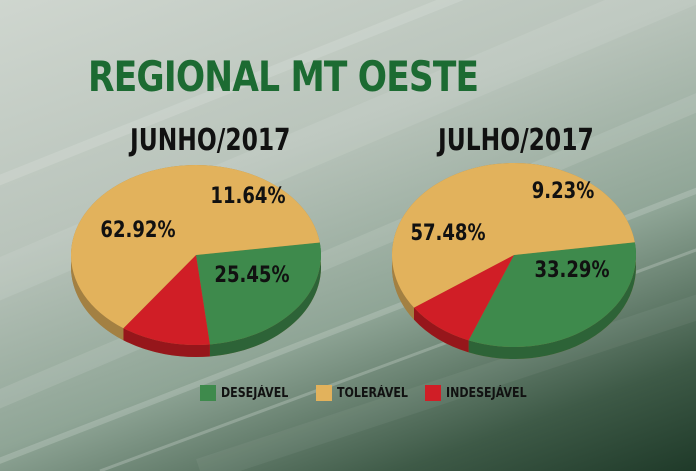  I want to click on legend-item-toleravel: TOLERÁVEL, so click(368, 393).